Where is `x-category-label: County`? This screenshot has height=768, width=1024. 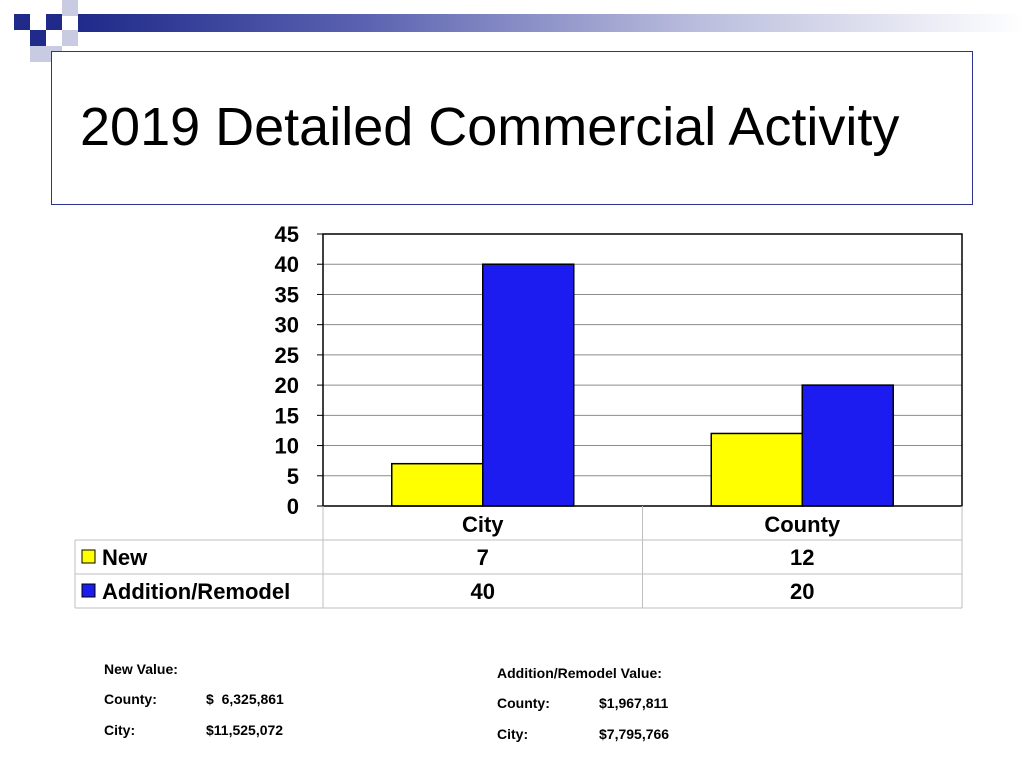
x-category-label: County is located at coordinates (802, 524).